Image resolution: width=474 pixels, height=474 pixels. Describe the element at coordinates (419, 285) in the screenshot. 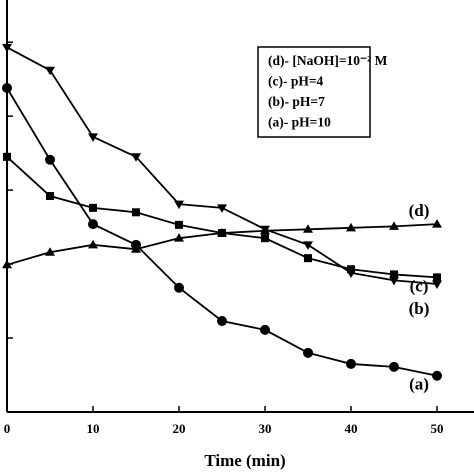

I see `curve-label: (c)` at that location.